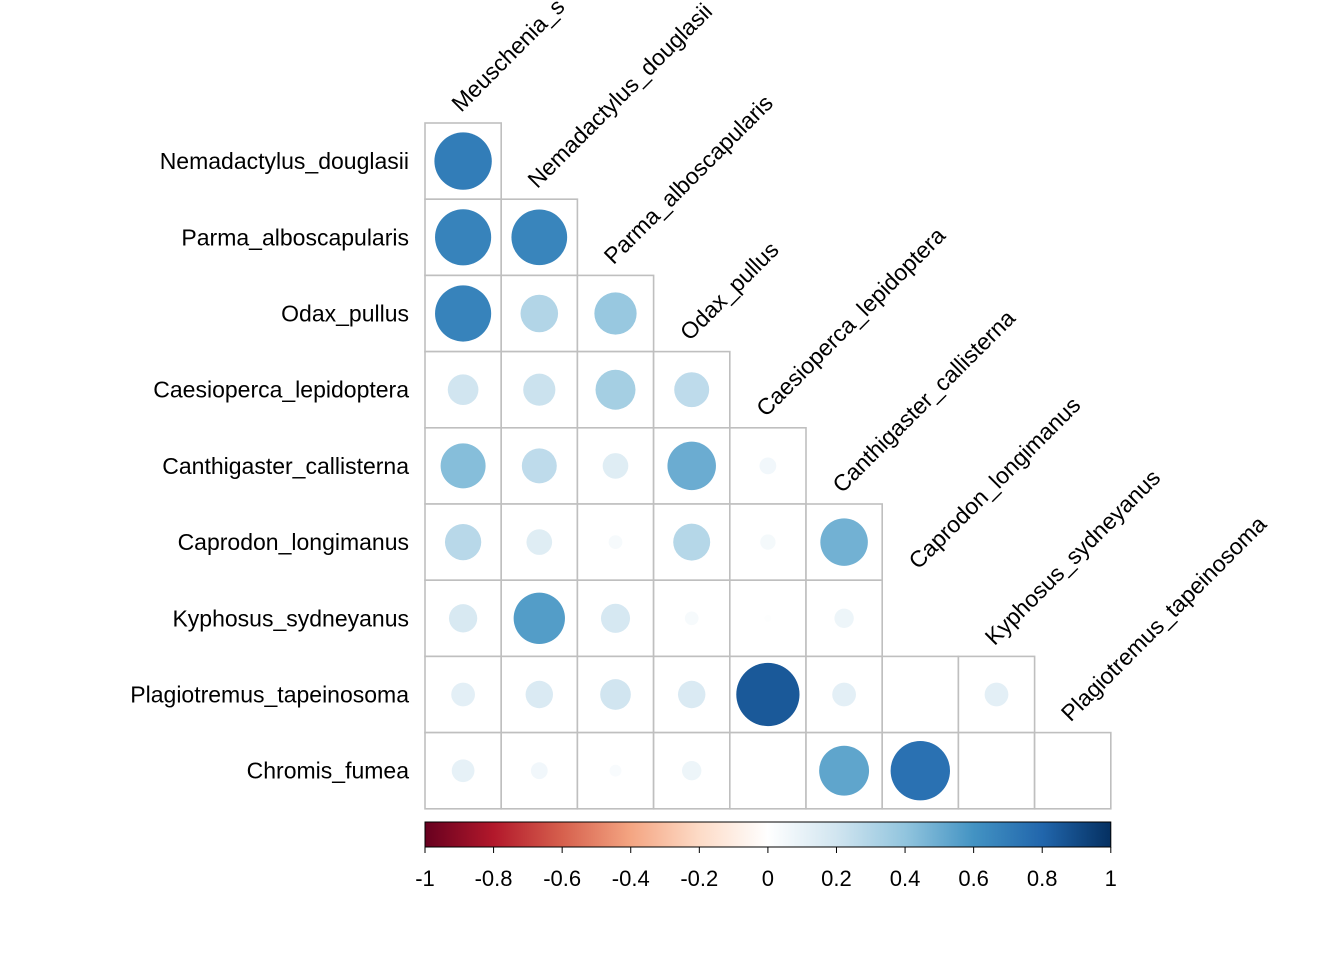 This screenshot has height=960, width=1344. What do you see at coordinates (284, 161) in the screenshot?
I see `row-label: Nemadactylus_douglasii` at bounding box center [284, 161].